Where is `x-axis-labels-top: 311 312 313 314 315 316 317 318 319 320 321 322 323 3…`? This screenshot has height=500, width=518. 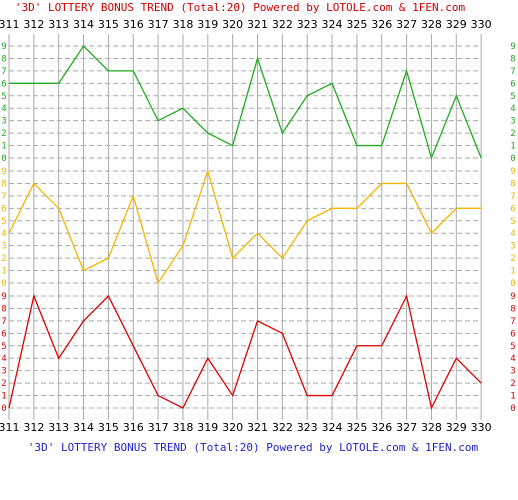
x-axis-labels-top: 311 312 313 314 315 316 317 318 319 320 321 322 323 3… is located at coordinates (246, 24).